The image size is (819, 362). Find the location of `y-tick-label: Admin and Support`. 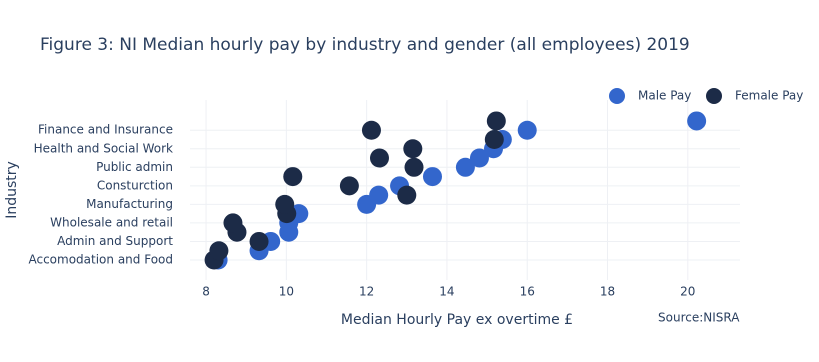

y-tick-label: Admin and Support is located at coordinates (115, 241).